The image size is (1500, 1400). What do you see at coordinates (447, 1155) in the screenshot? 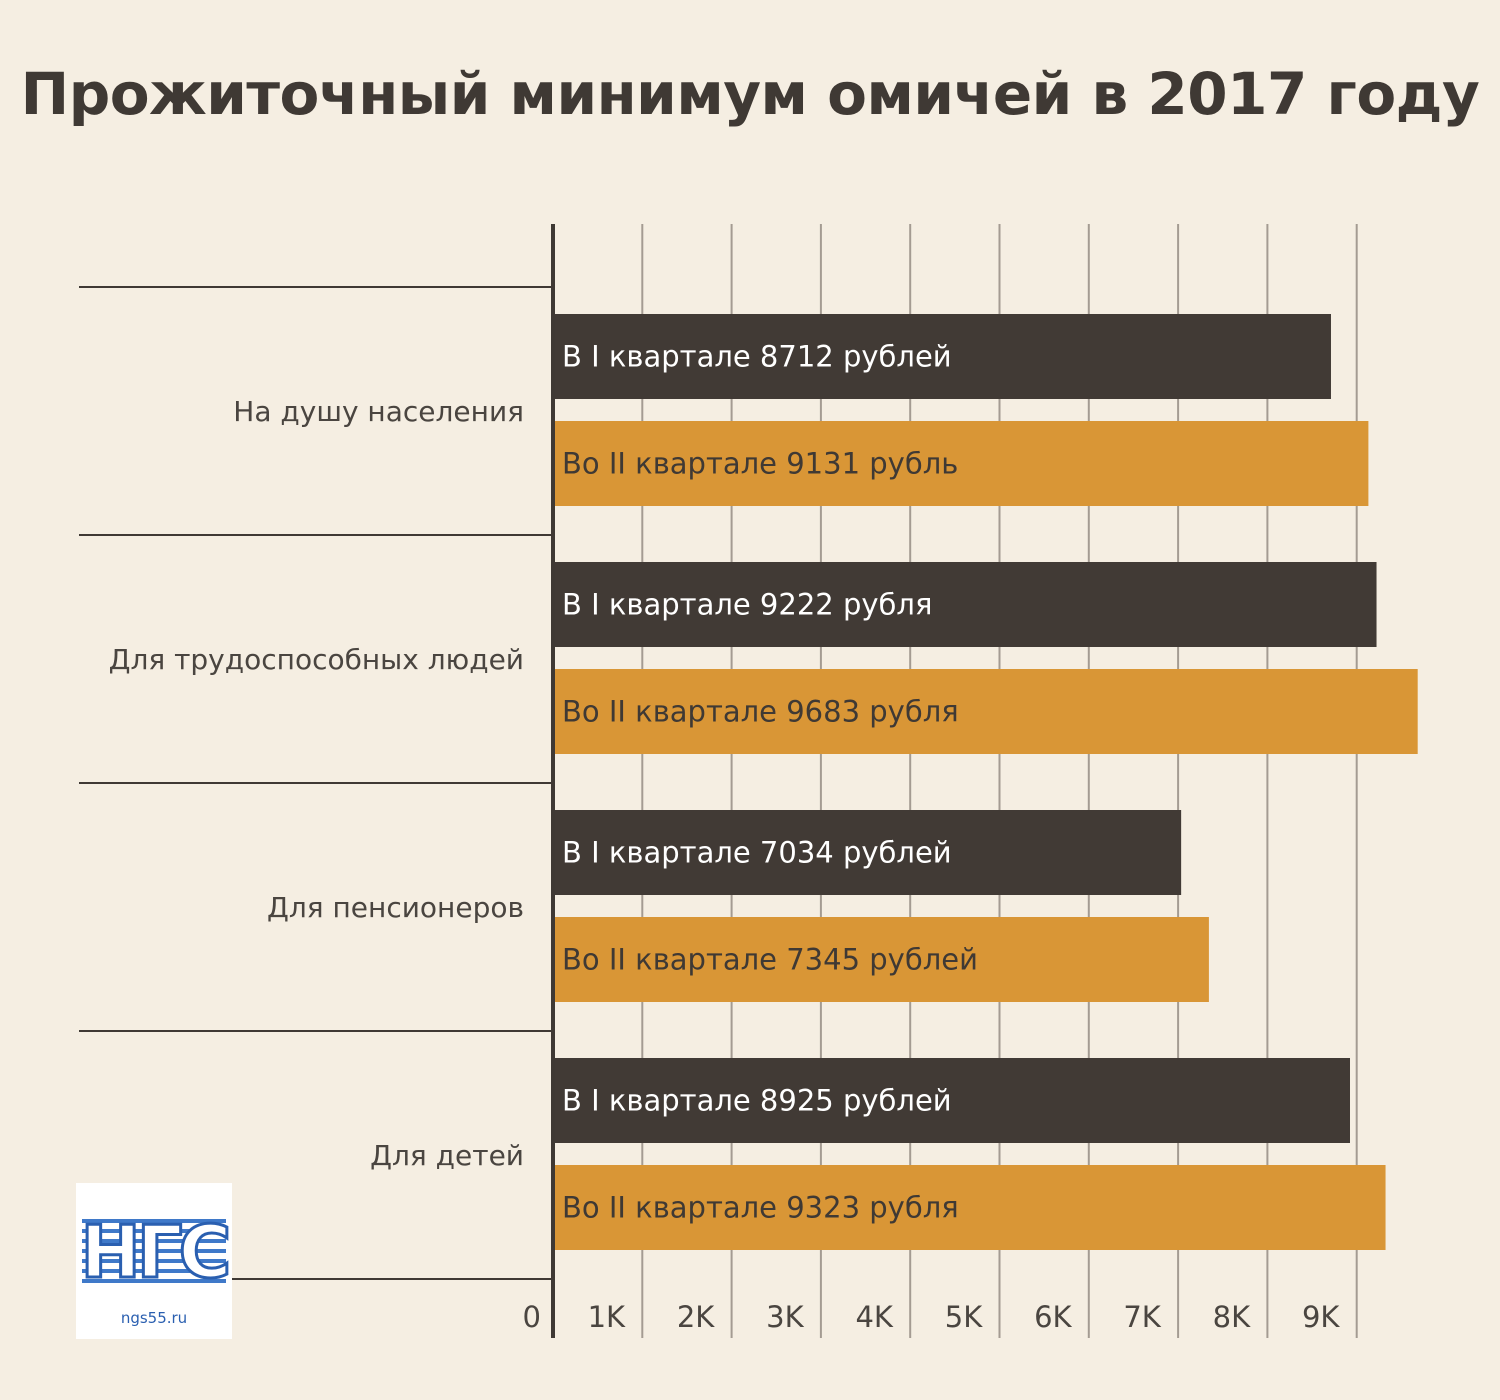
I see `category-label-3: Для детей` at bounding box center [447, 1155].